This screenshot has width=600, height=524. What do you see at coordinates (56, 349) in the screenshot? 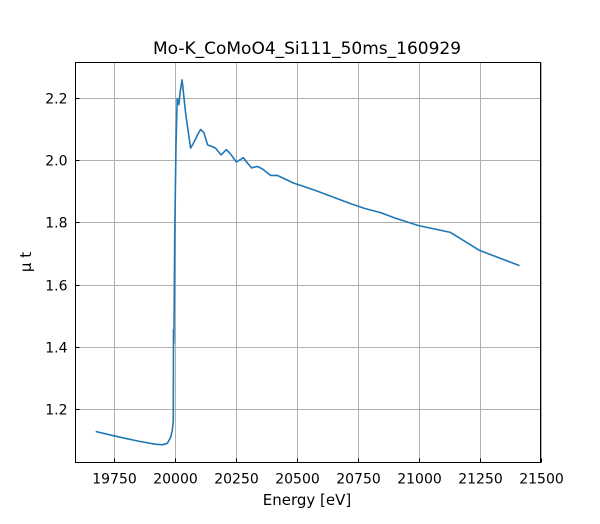
I see `y-tick-label: 1.4` at bounding box center [56, 349].